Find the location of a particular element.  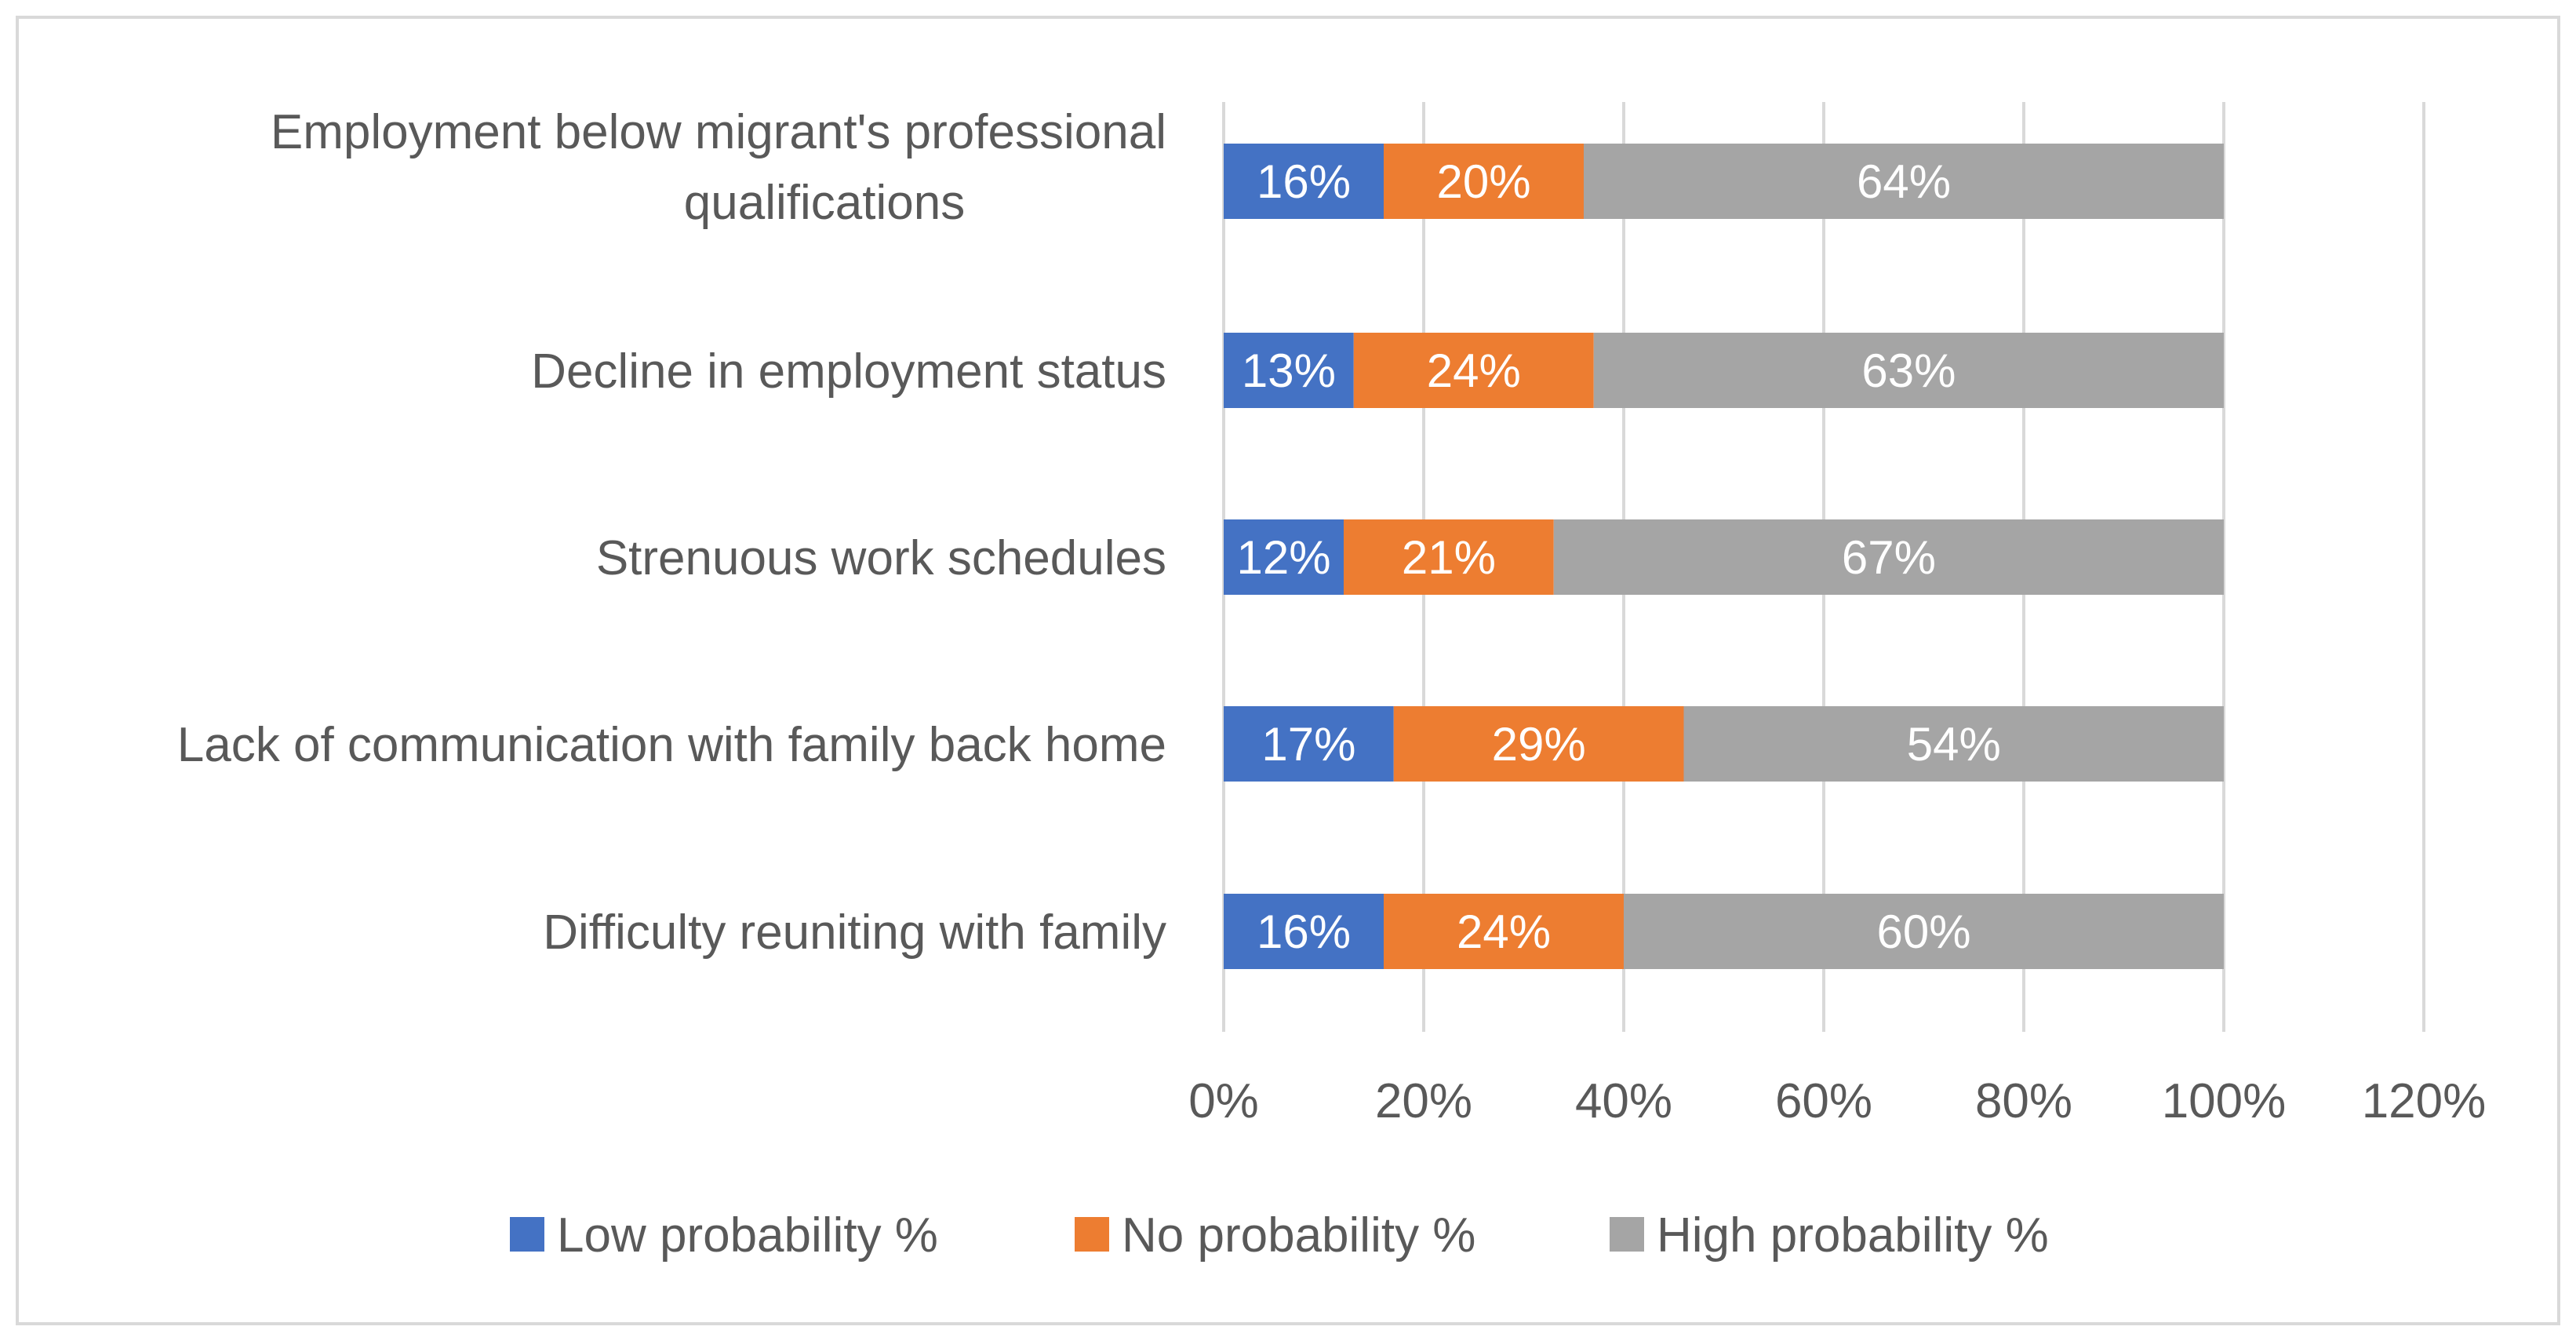

data-label-4-no: 29% is located at coordinates (1539, 745).